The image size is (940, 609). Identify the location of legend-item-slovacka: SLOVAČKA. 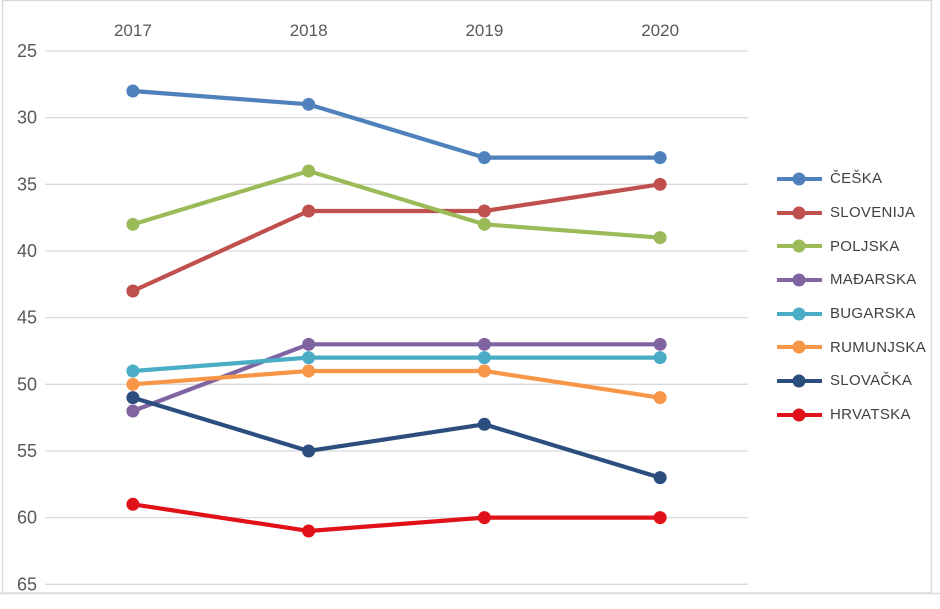
(856, 381).